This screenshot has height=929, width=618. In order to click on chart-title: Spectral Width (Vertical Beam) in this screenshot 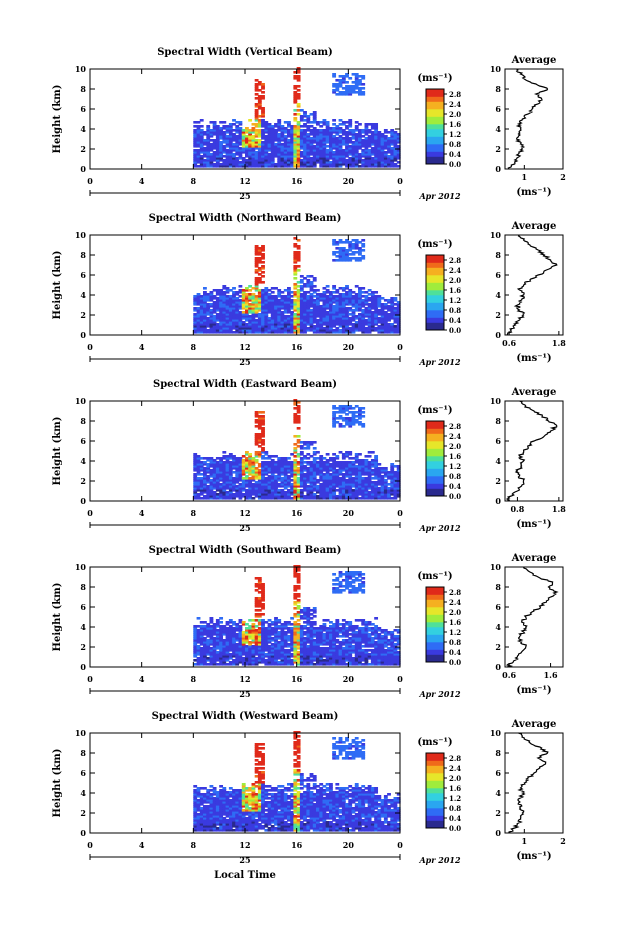, I will do `click(245, 52)`.